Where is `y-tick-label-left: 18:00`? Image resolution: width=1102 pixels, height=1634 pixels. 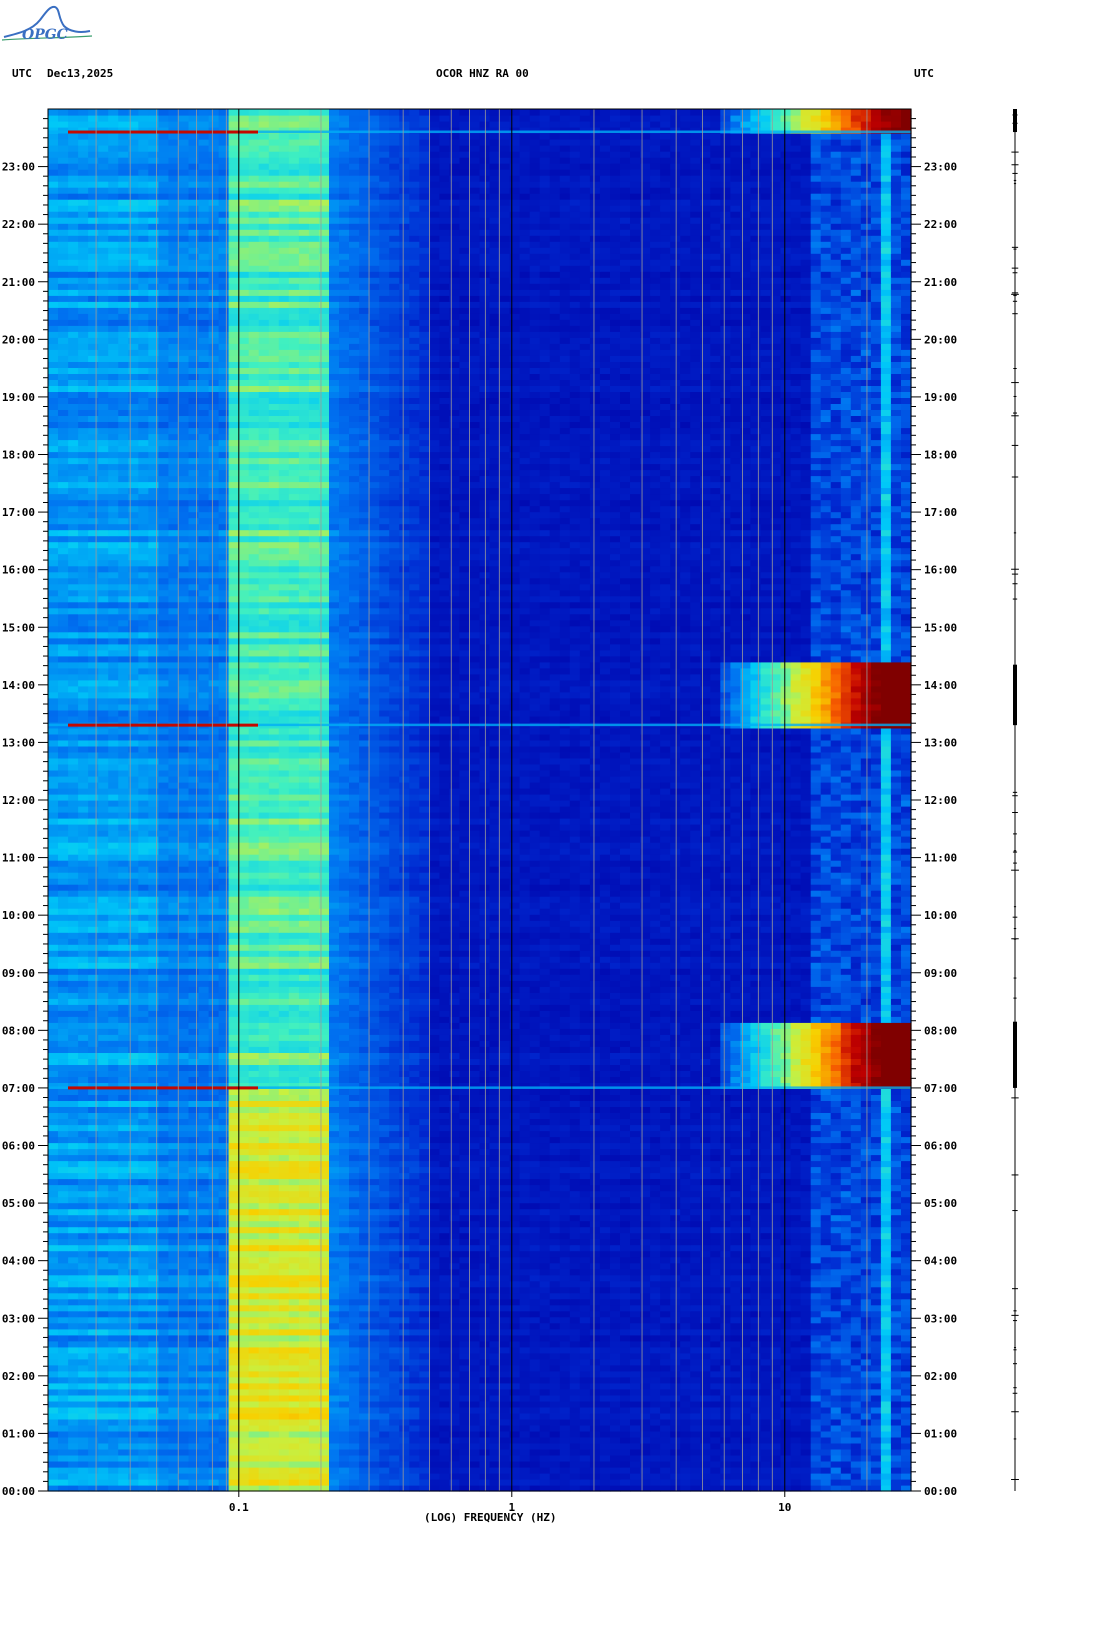
y-tick-label-left: 18:00 is located at coordinates (18, 455).